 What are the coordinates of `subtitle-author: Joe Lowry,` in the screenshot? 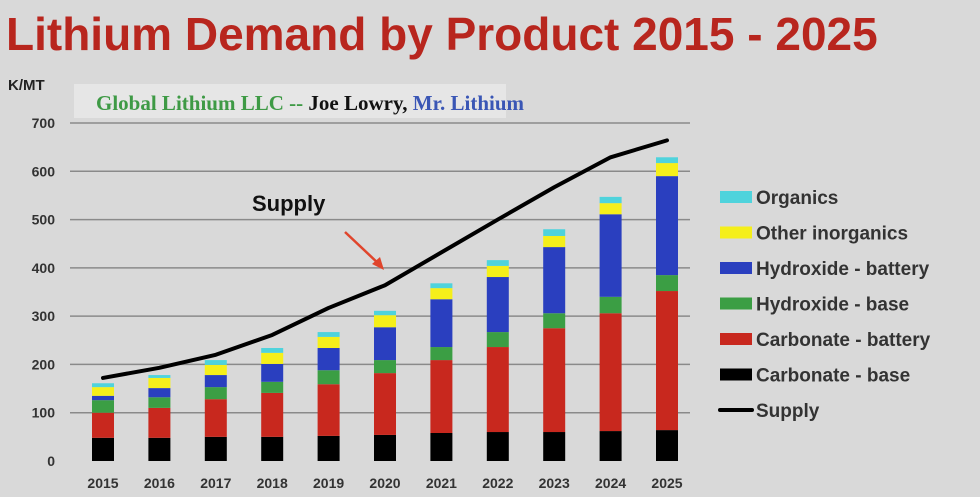 It's located at (355, 103).